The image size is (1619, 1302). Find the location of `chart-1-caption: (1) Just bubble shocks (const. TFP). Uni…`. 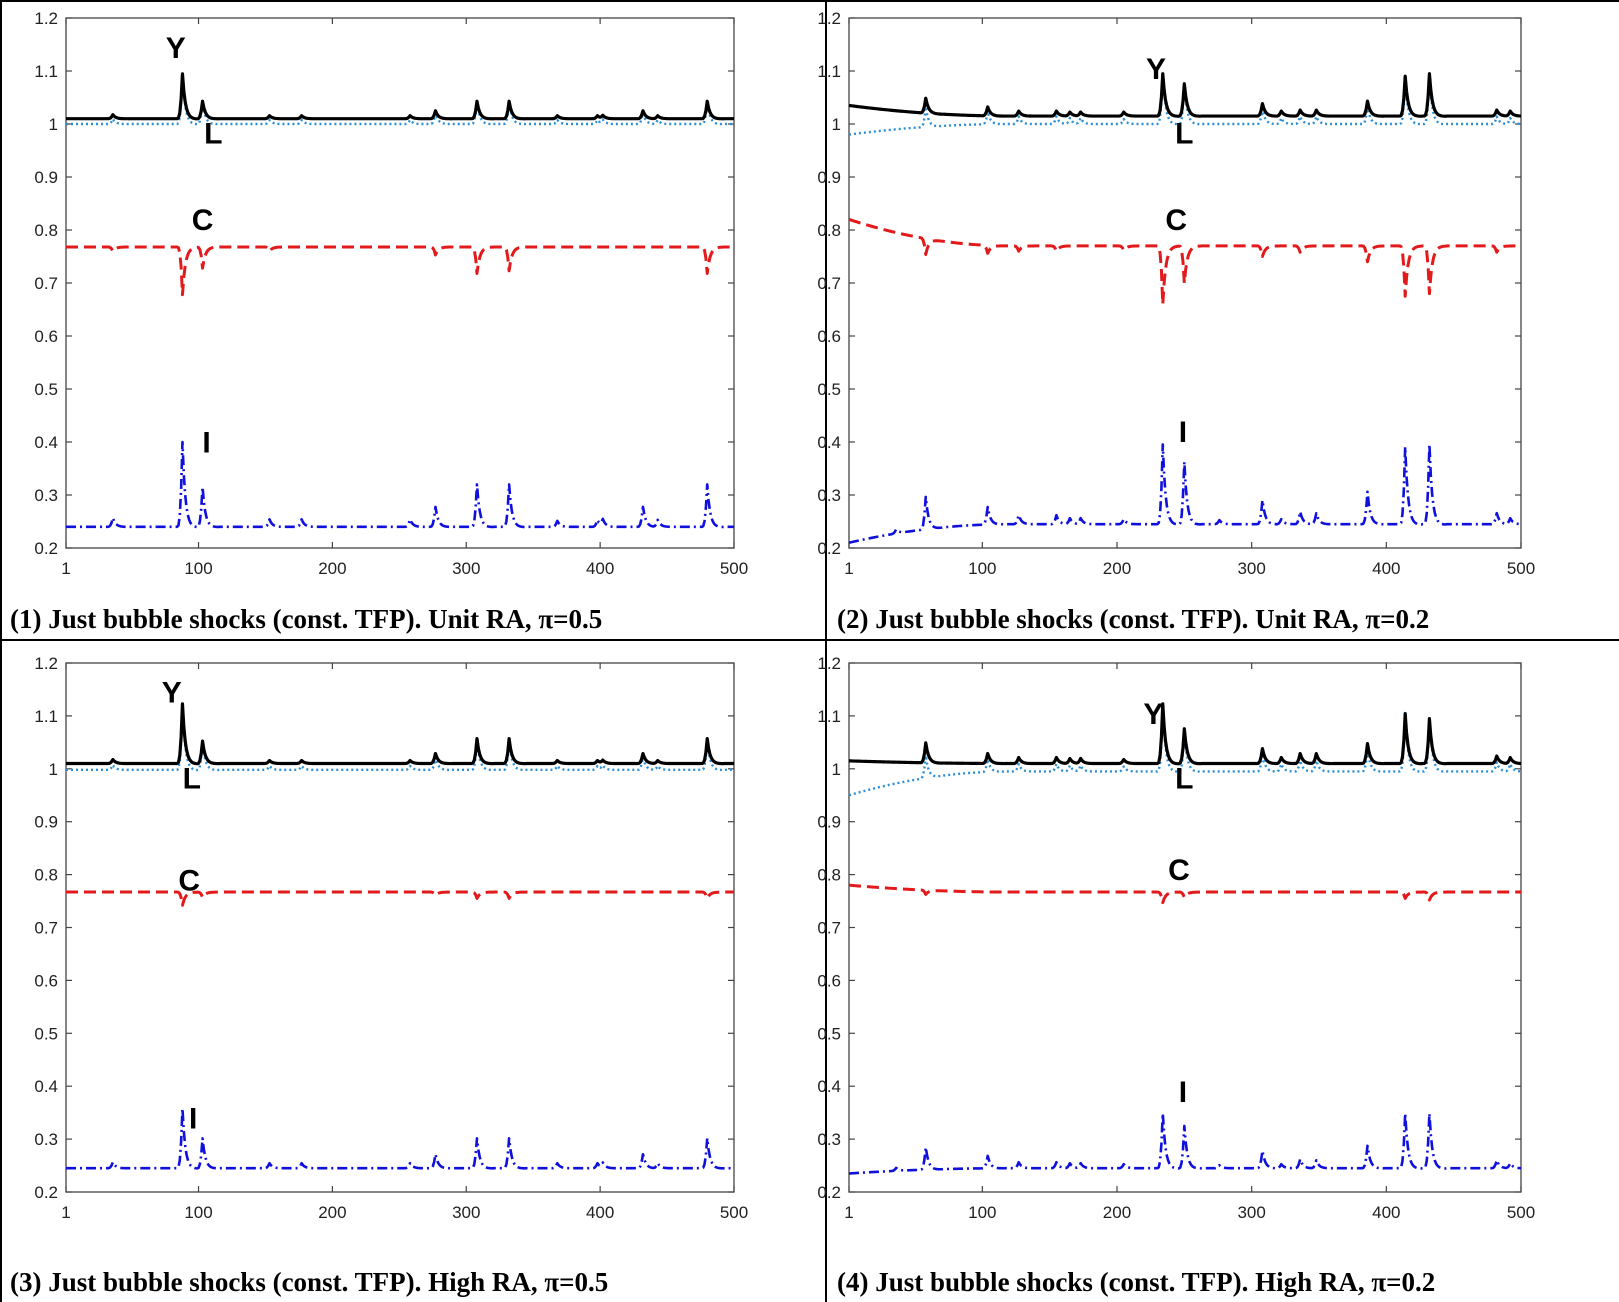

chart-1-caption: (1) Just bubble shocks (const. TFP). Uni… is located at coordinates (306, 619).